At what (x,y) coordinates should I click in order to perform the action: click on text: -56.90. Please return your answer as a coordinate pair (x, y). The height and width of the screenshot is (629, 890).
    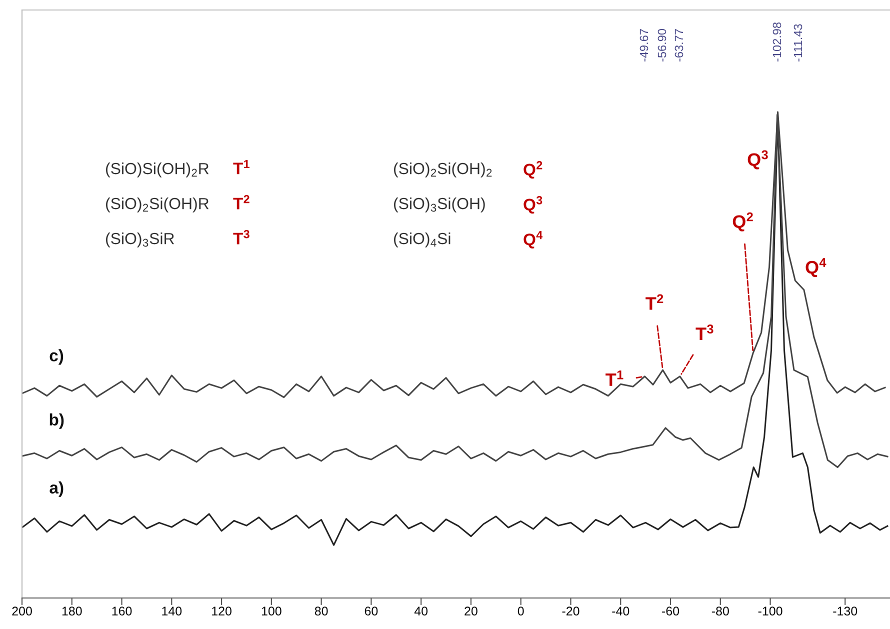
    Looking at the image, I should click on (662, 45).